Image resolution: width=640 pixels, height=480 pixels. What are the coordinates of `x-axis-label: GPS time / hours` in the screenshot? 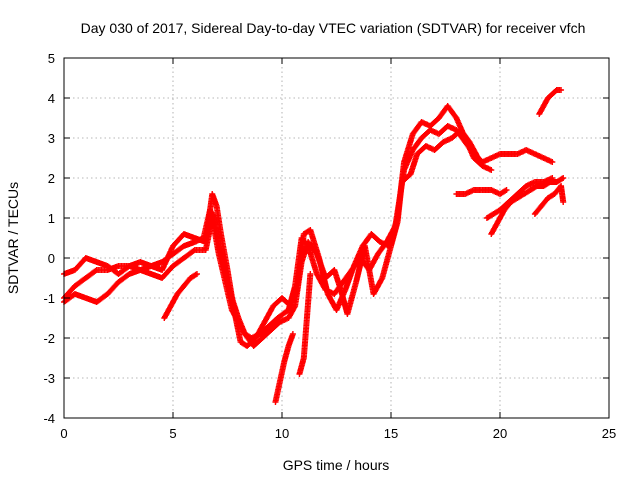 It's located at (336, 465).